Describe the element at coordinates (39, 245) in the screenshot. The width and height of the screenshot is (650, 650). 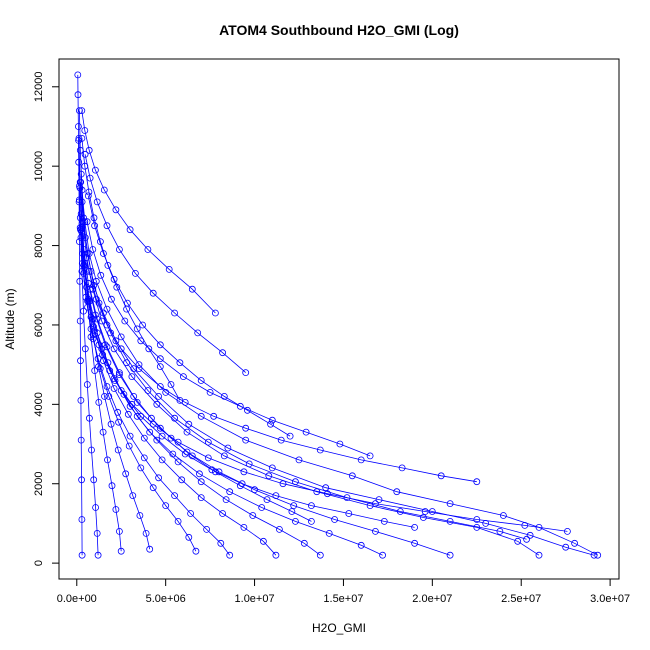
I see `y-tick-label: 8000` at that location.